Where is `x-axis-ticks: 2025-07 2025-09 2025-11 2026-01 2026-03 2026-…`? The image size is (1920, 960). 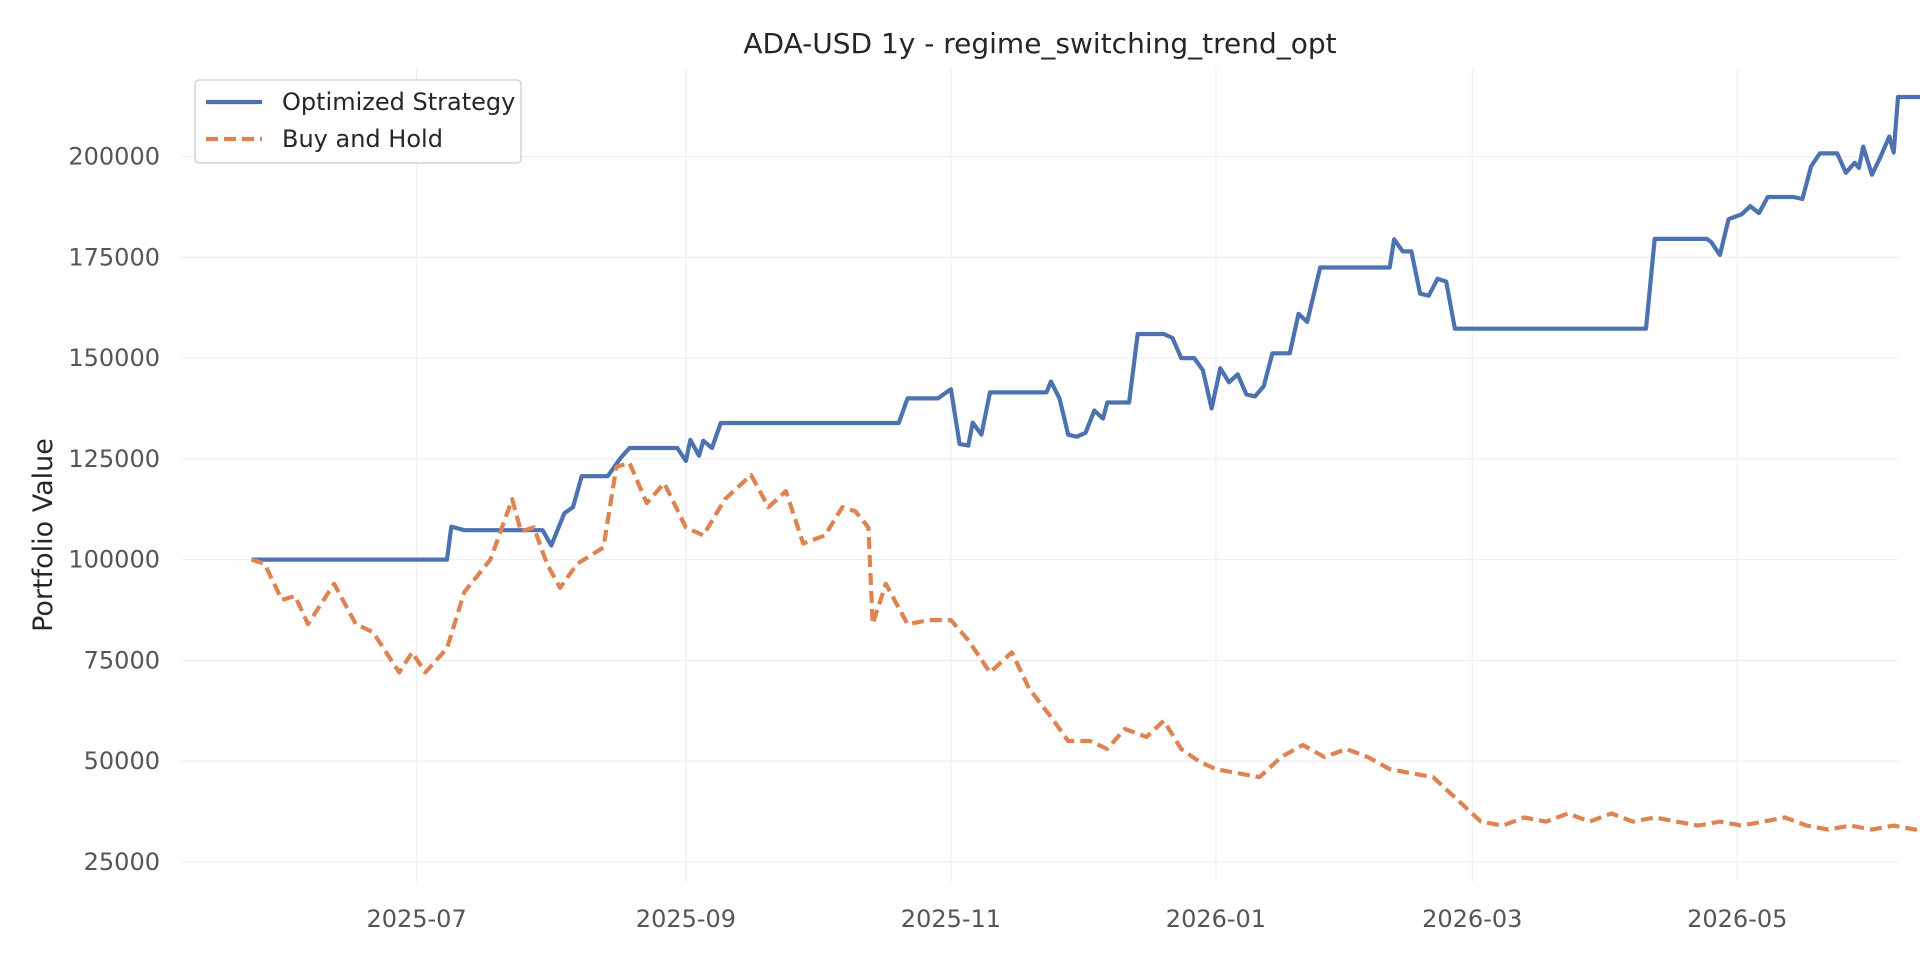
x-axis-ticks: 2025-07 2025-09 2025-11 2026-01 2026-03 2026-… is located at coordinates (1076, 919).